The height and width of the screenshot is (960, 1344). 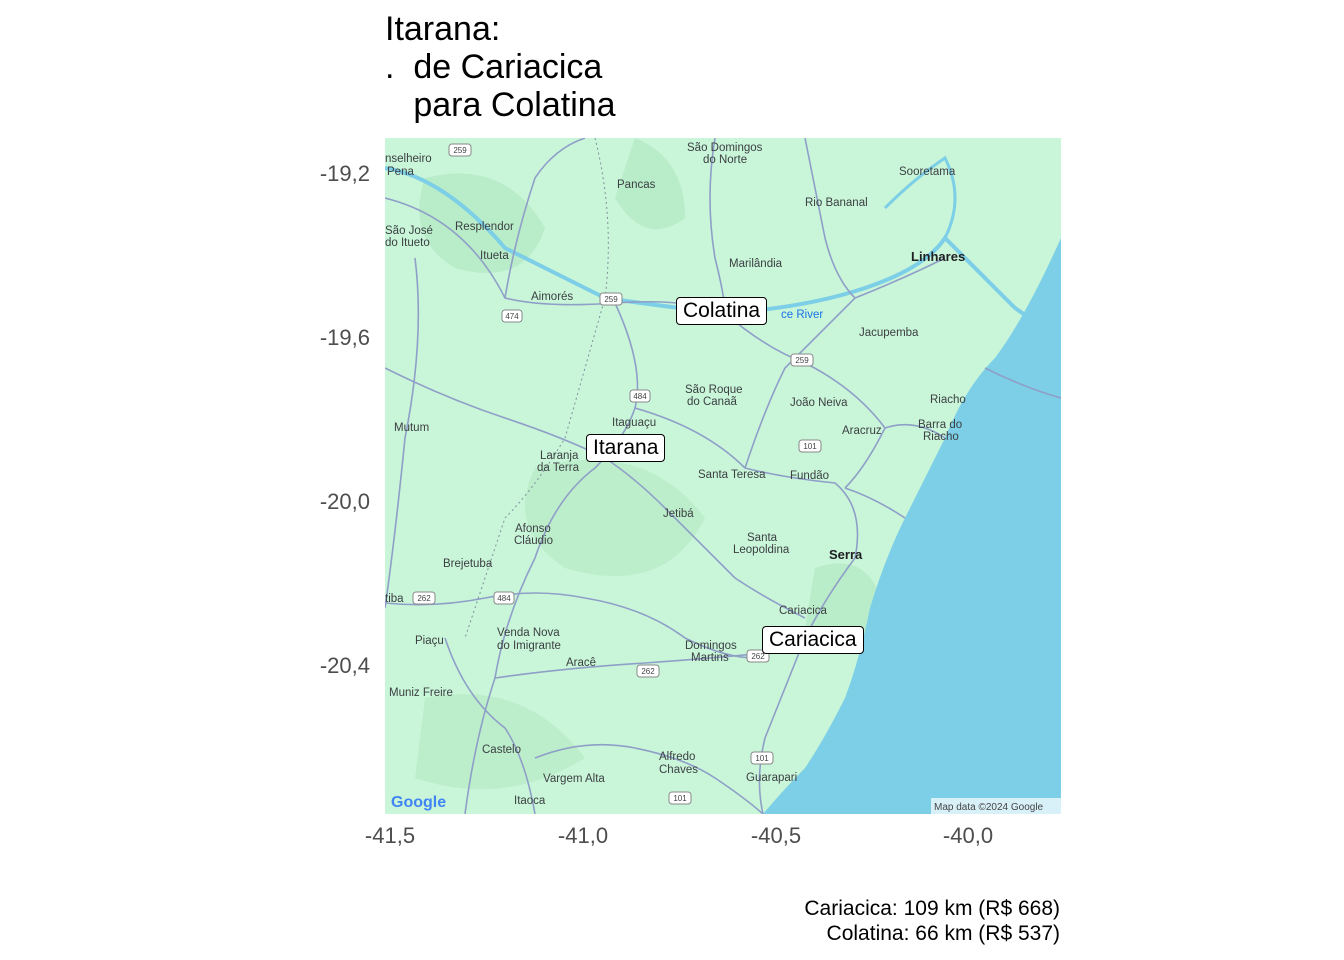 What do you see at coordinates (530, 801) in the screenshot?
I see `place-label: Itaoca` at bounding box center [530, 801].